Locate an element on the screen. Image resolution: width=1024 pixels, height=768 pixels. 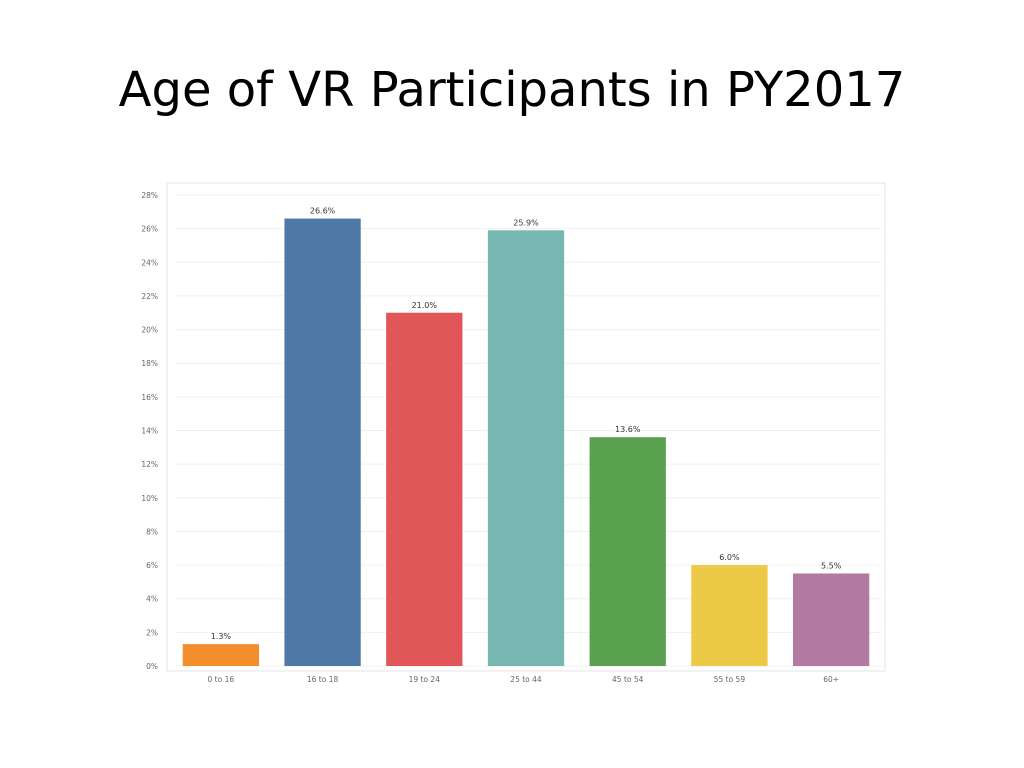
data-label: 13.6% is located at coordinates (628, 429).